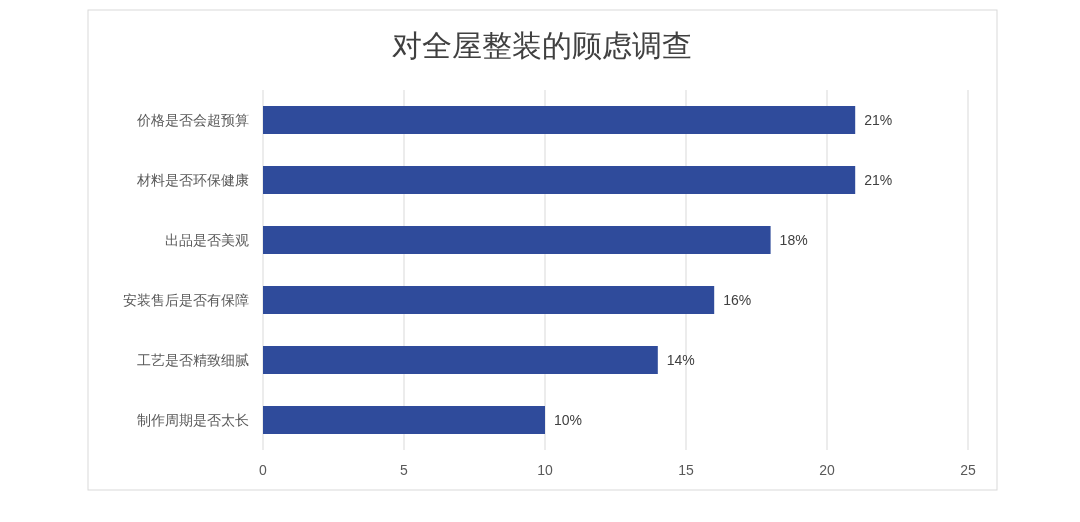 This screenshot has width=1080, height=522. What do you see at coordinates (192, 180) in the screenshot?
I see `y-tick-label: 材料是否环保健康` at bounding box center [192, 180].